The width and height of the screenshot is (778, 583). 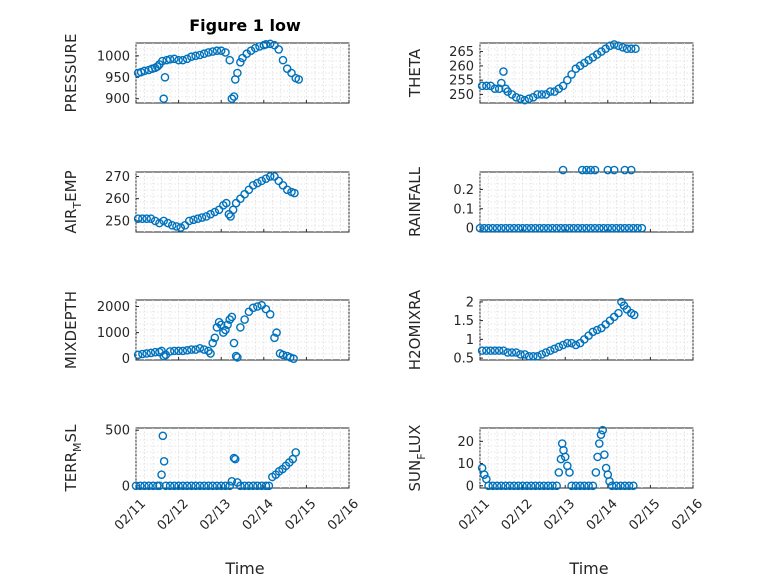 What do you see at coordinates (415, 73) in the screenshot?
I see `y-axis-label: THETA` at bounding box center [415, 73].